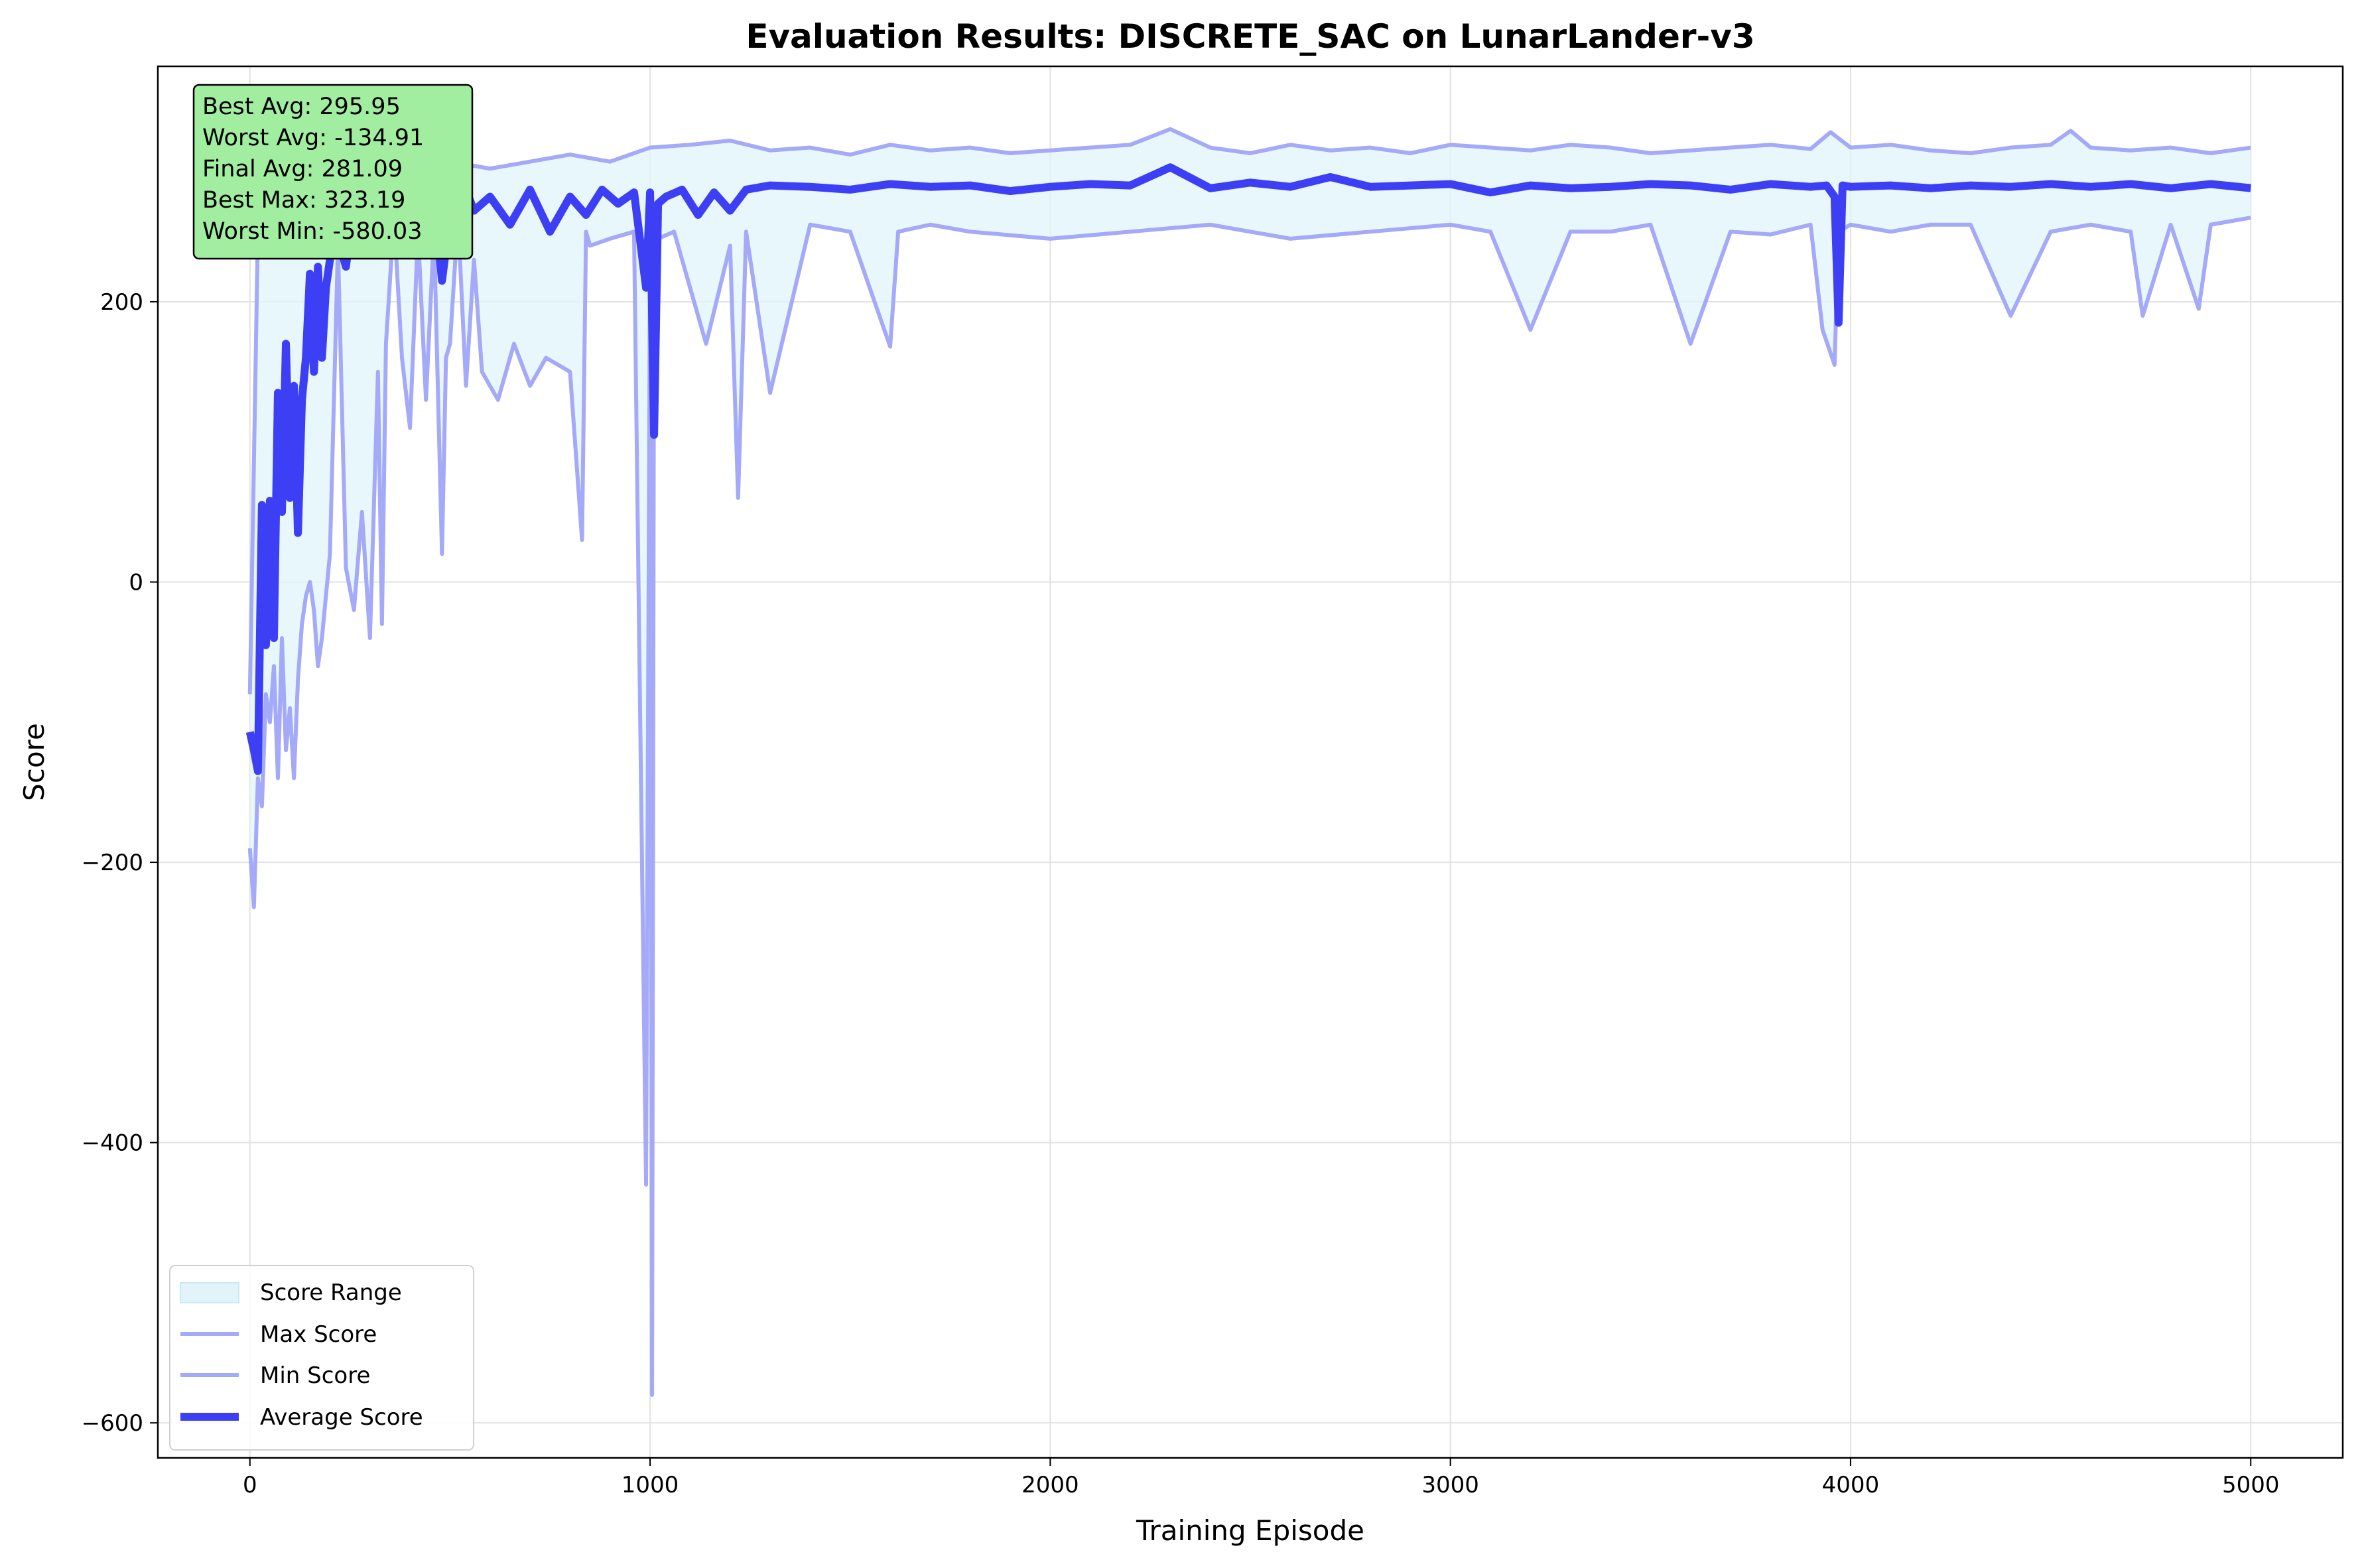 This screenshot has height=1568, width=2364. What do you see at coordinates (331, 1292) in the screenshot?
I see `legend-label: Score Range` at bounding box center [331, 1292].